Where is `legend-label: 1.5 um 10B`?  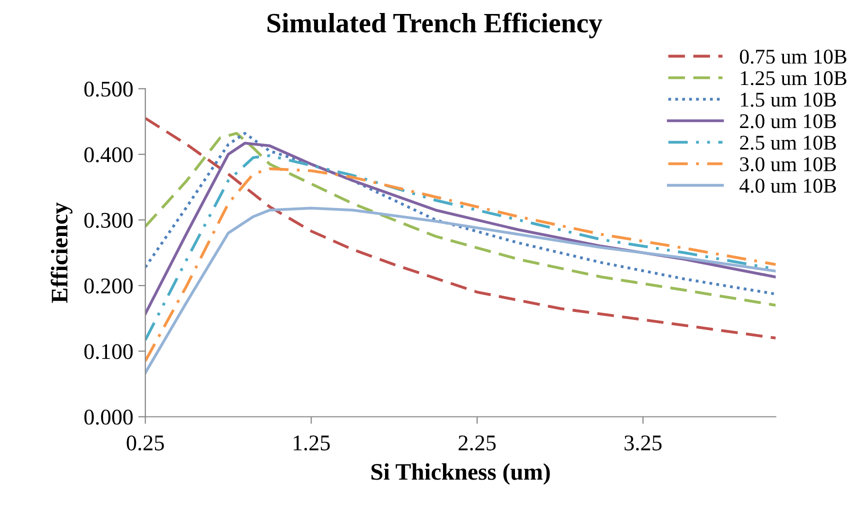
legend-label: 1.5 um 10B is located at coordinates (788, 99).